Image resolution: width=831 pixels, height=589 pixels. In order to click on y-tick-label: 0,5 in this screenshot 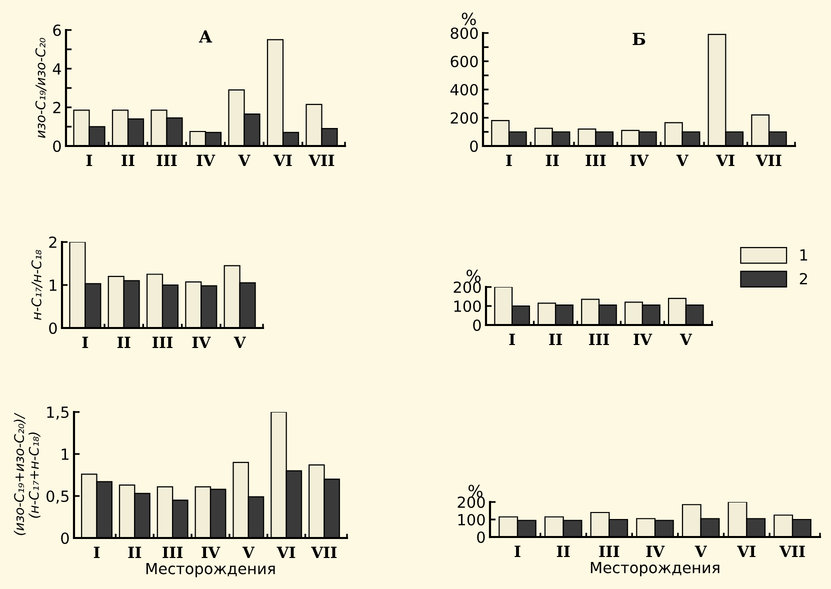, I will do `click(57, 497)`.